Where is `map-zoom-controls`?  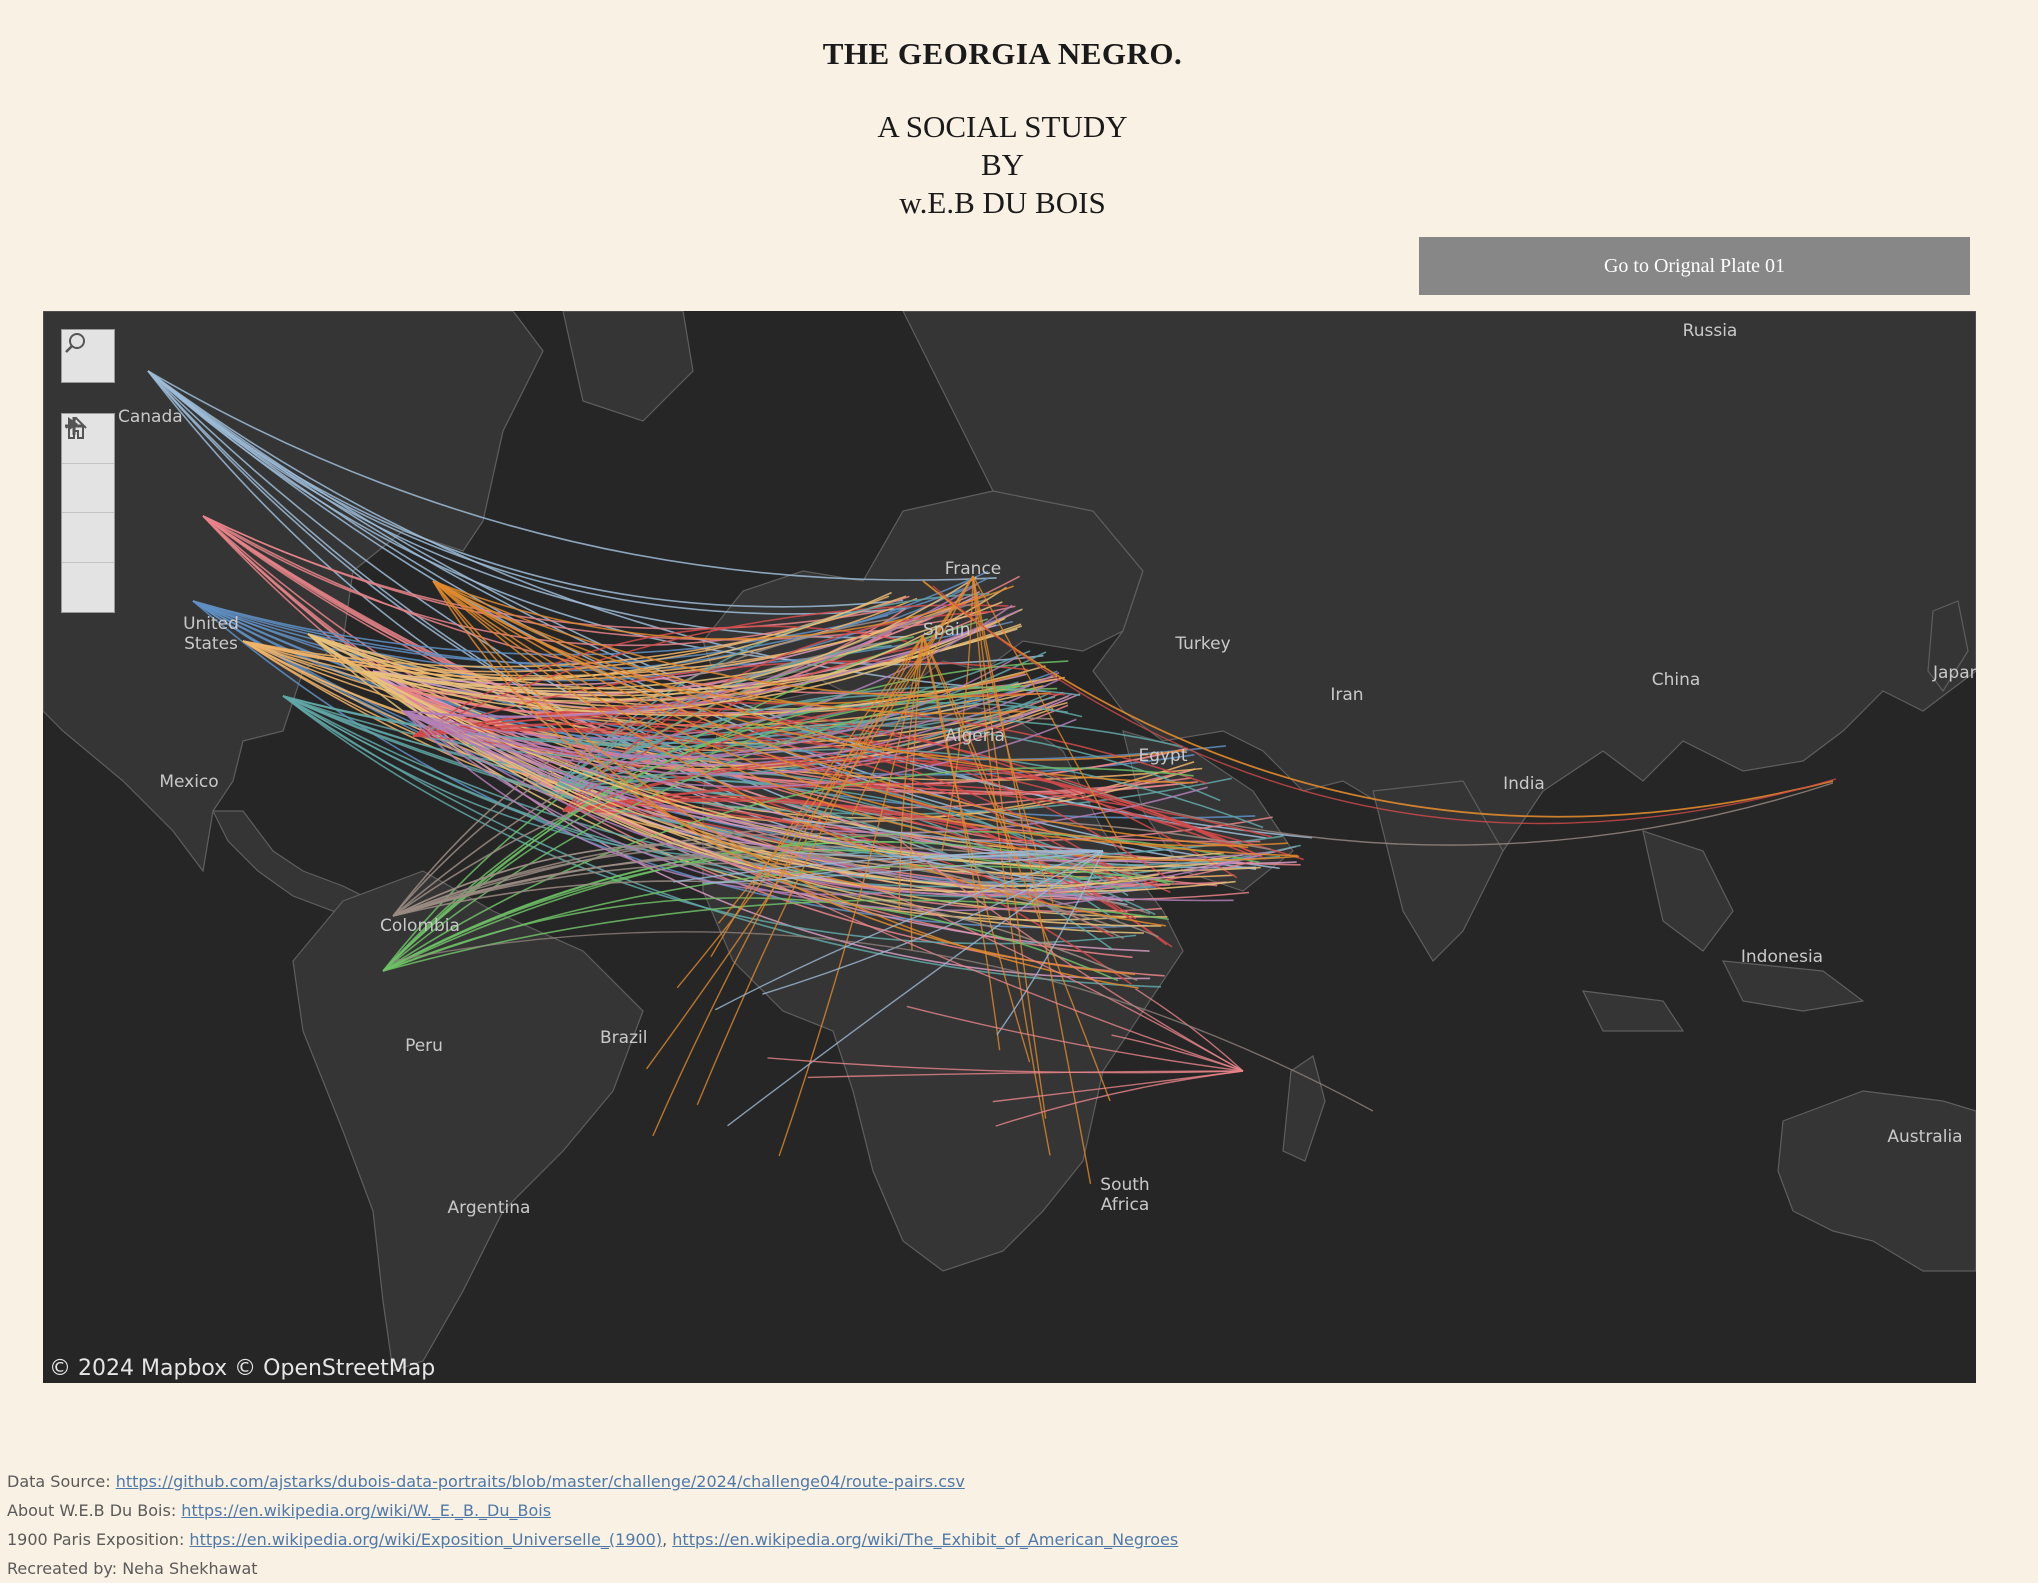 map-zoom-controls is located at coordinates (88, 513).